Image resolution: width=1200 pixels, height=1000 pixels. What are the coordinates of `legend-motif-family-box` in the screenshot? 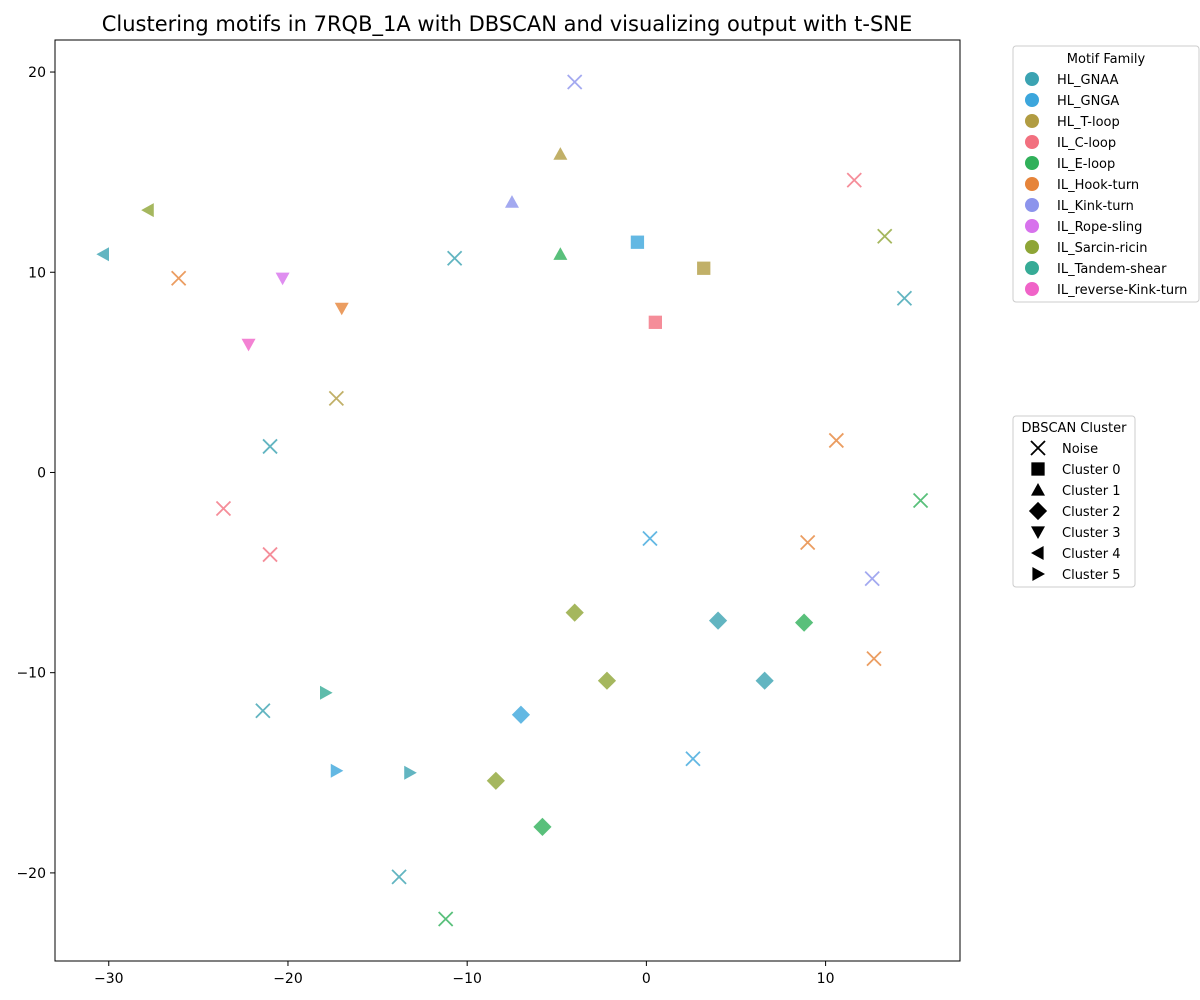 It's located at (1106, 174).